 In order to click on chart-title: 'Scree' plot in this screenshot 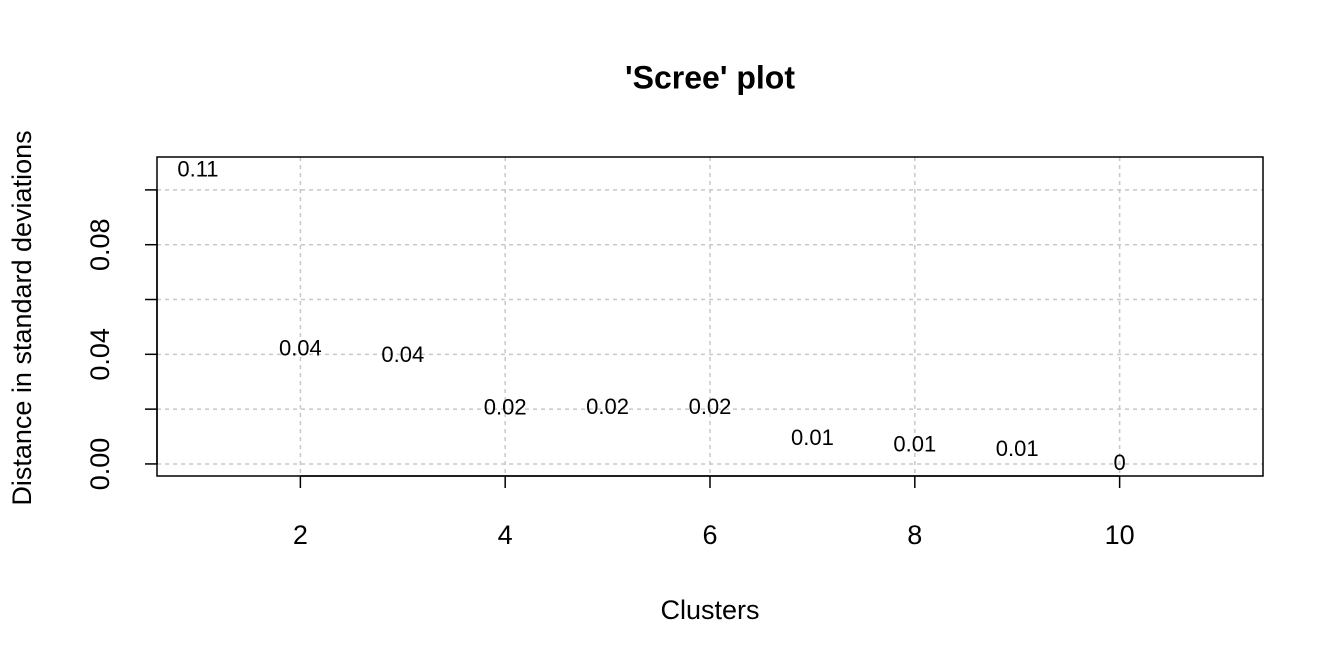, I will do `click(710, 77)`.